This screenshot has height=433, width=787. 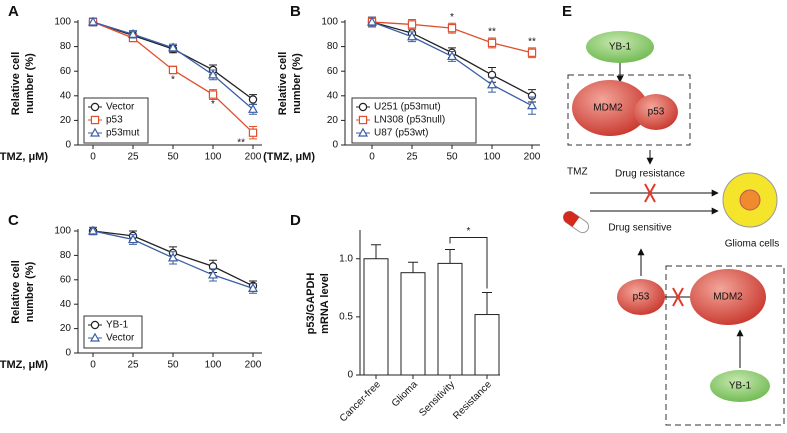 I want to click on y-axis-label: Relative cell number (%), so click(x=23, y=84).